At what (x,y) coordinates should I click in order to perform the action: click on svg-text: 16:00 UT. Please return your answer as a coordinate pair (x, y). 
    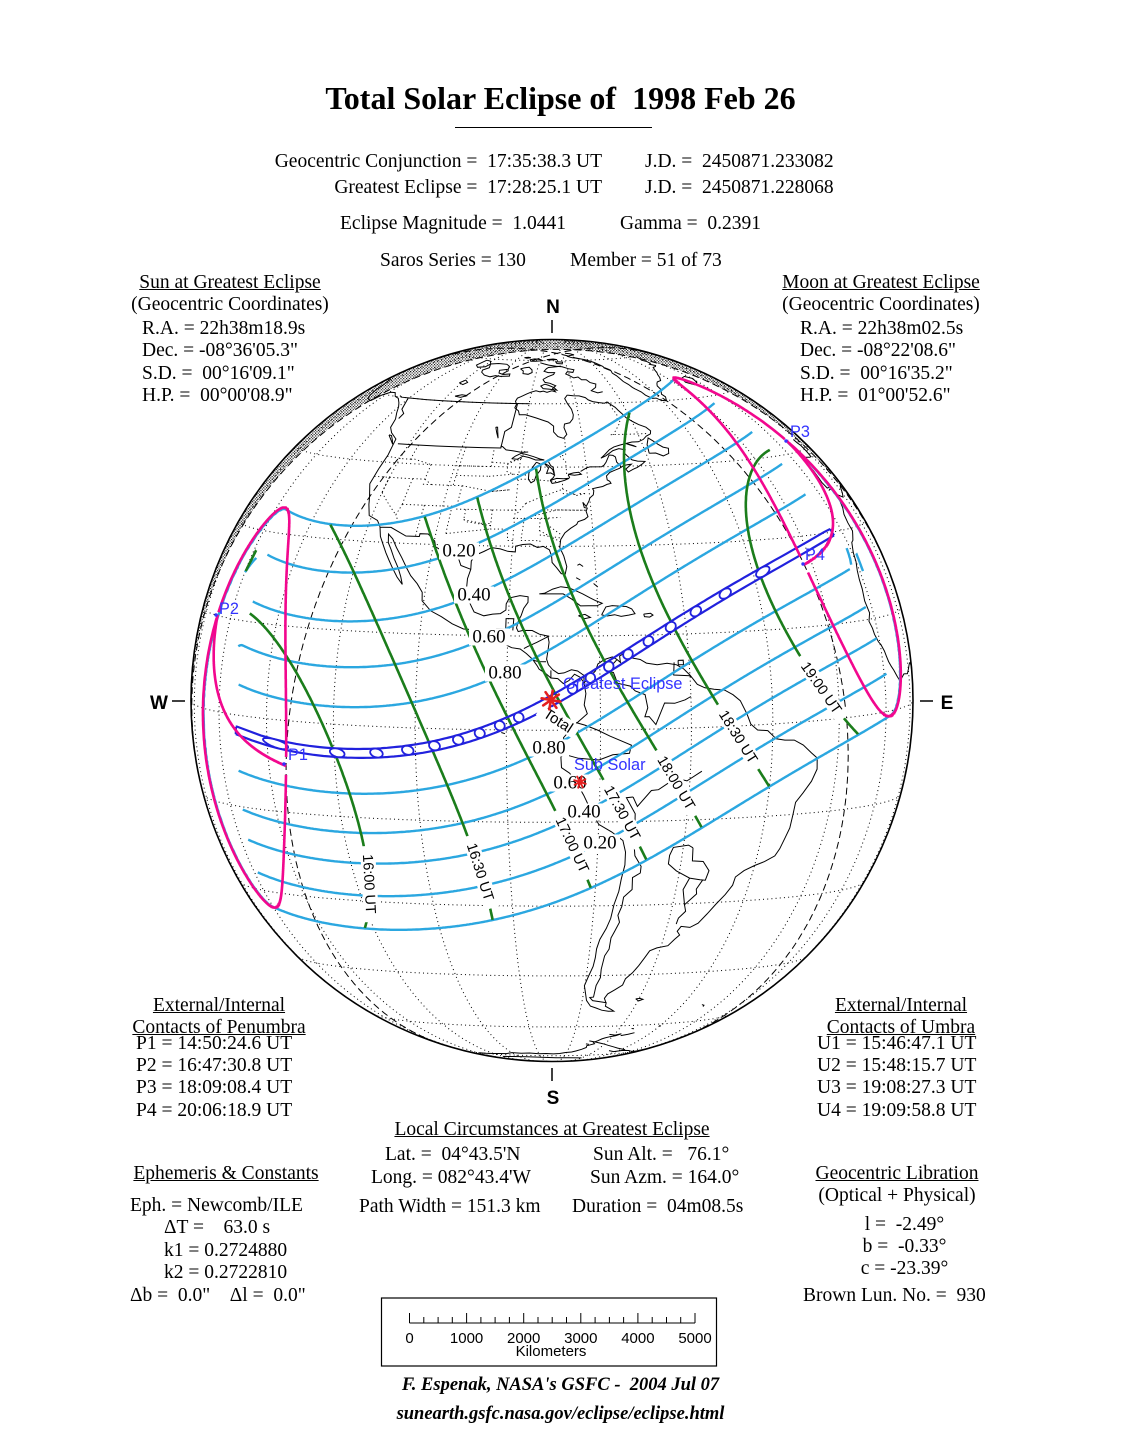
    Looking at the image, I should click on (368, 884).